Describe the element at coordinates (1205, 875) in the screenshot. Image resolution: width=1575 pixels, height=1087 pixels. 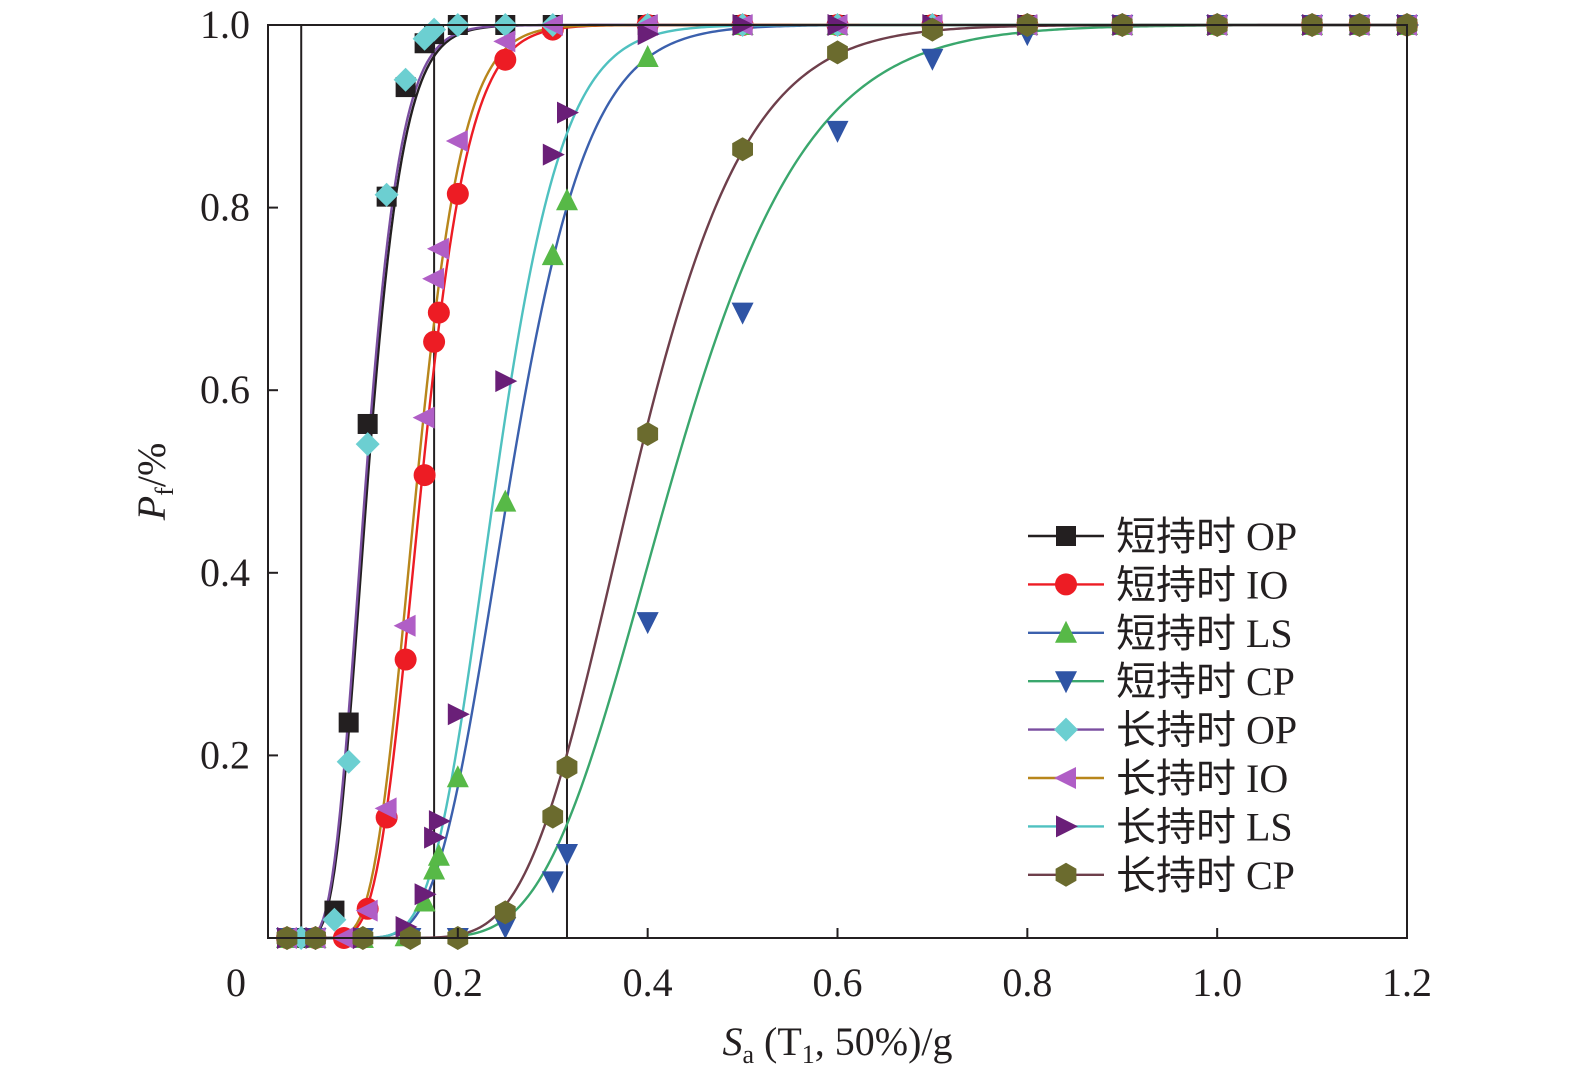
I see `legend-label: 长持时 CP` at that location.